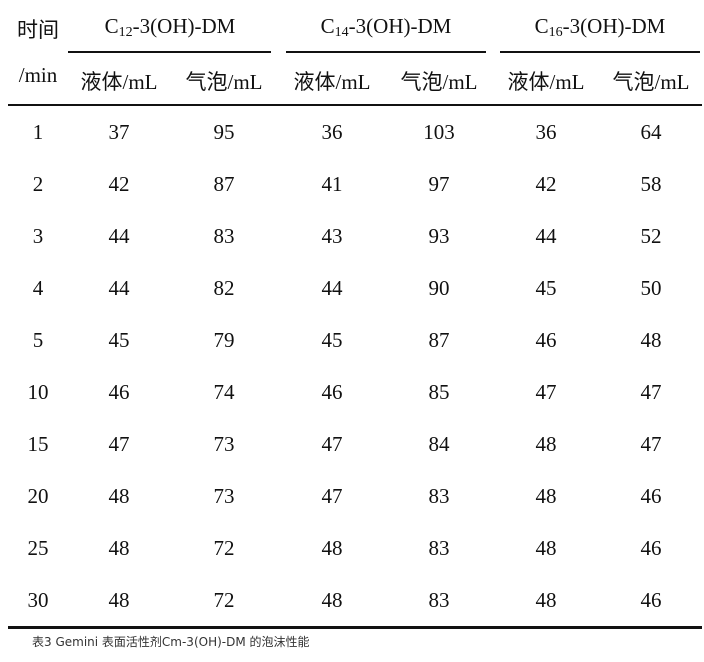 The height and width of the screenshot is (662, 704). What do you see at coordinates (651, 132) in the screenshot?
I see `value-cell: 64` at bounding box center [651, 132].